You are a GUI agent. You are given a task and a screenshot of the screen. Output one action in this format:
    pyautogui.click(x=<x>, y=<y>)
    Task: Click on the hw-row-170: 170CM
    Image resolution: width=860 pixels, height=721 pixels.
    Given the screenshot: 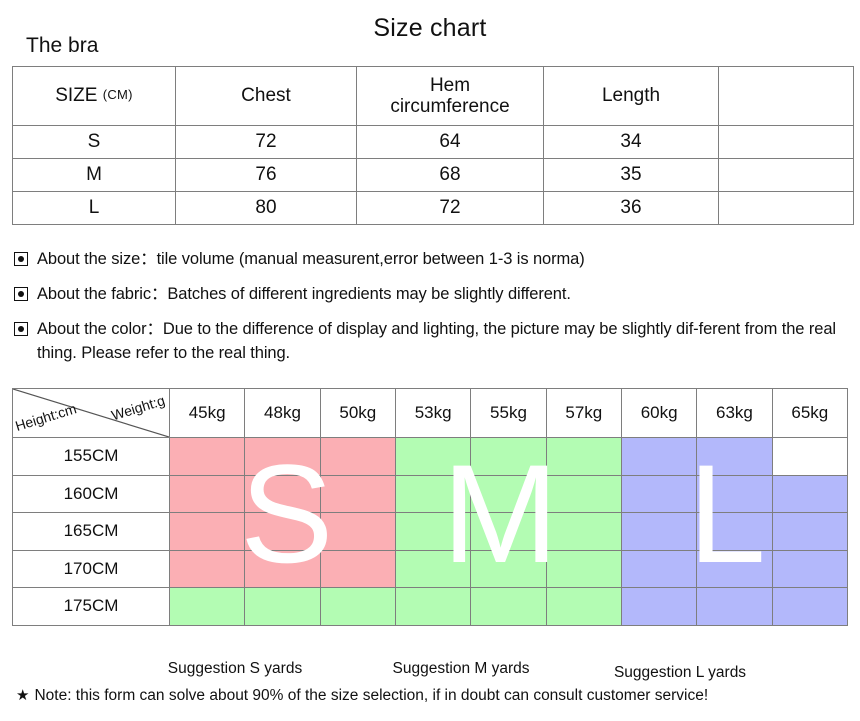 What is the action you would take?
    pyautogui.click(x=430, y=568)
    